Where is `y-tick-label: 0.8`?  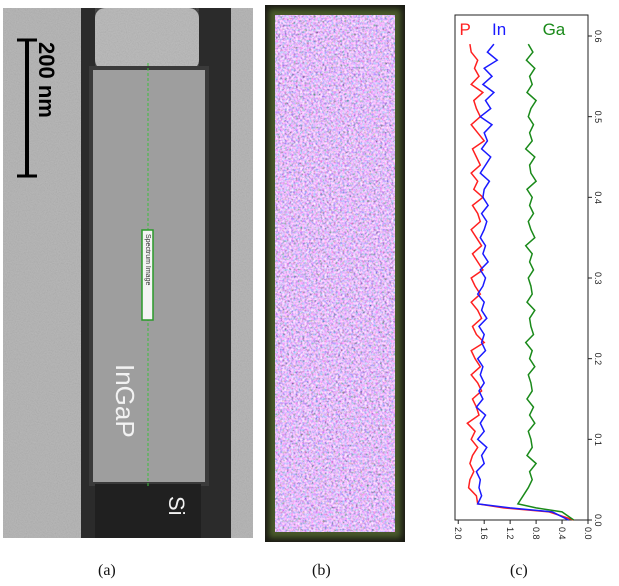
y-tick-label: 0.8 is located at coordinates (536, 533).